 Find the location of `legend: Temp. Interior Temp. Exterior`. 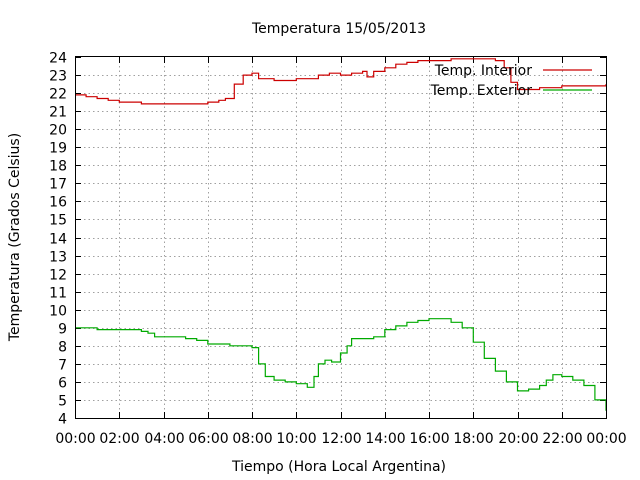

legend: Temp. Interior Temp. Exterior is located at coordinates (511, 81).